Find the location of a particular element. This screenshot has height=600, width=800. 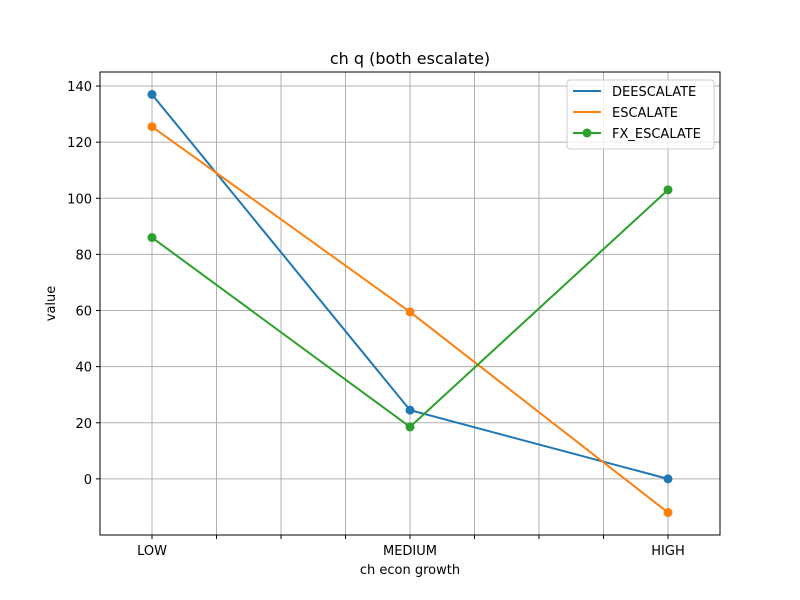

legend-box is located at coordinates (640, 114).